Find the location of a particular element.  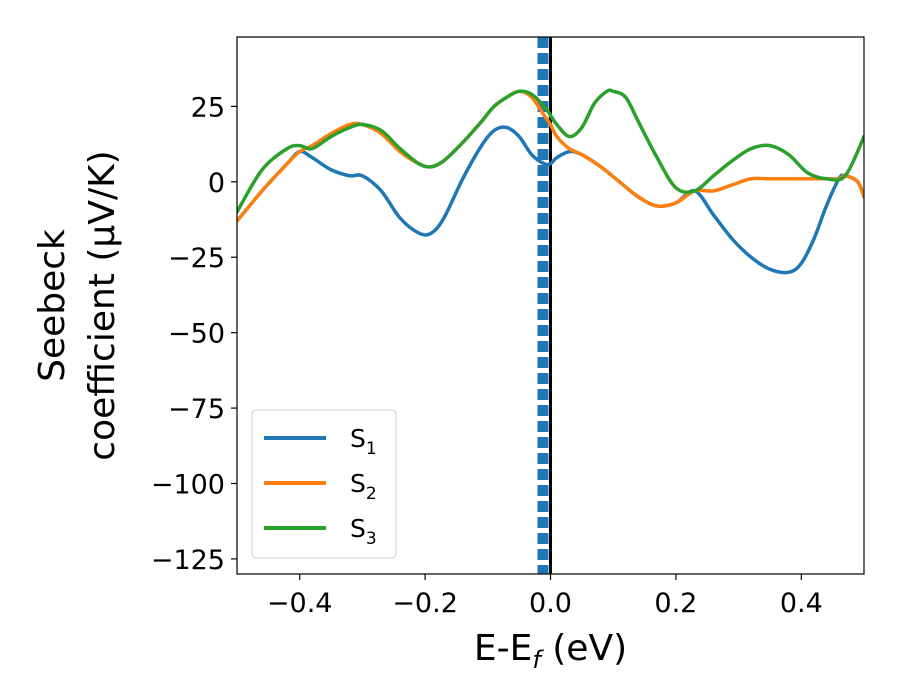

legend-label-s3: S3 is located at coordinates (363, 531).